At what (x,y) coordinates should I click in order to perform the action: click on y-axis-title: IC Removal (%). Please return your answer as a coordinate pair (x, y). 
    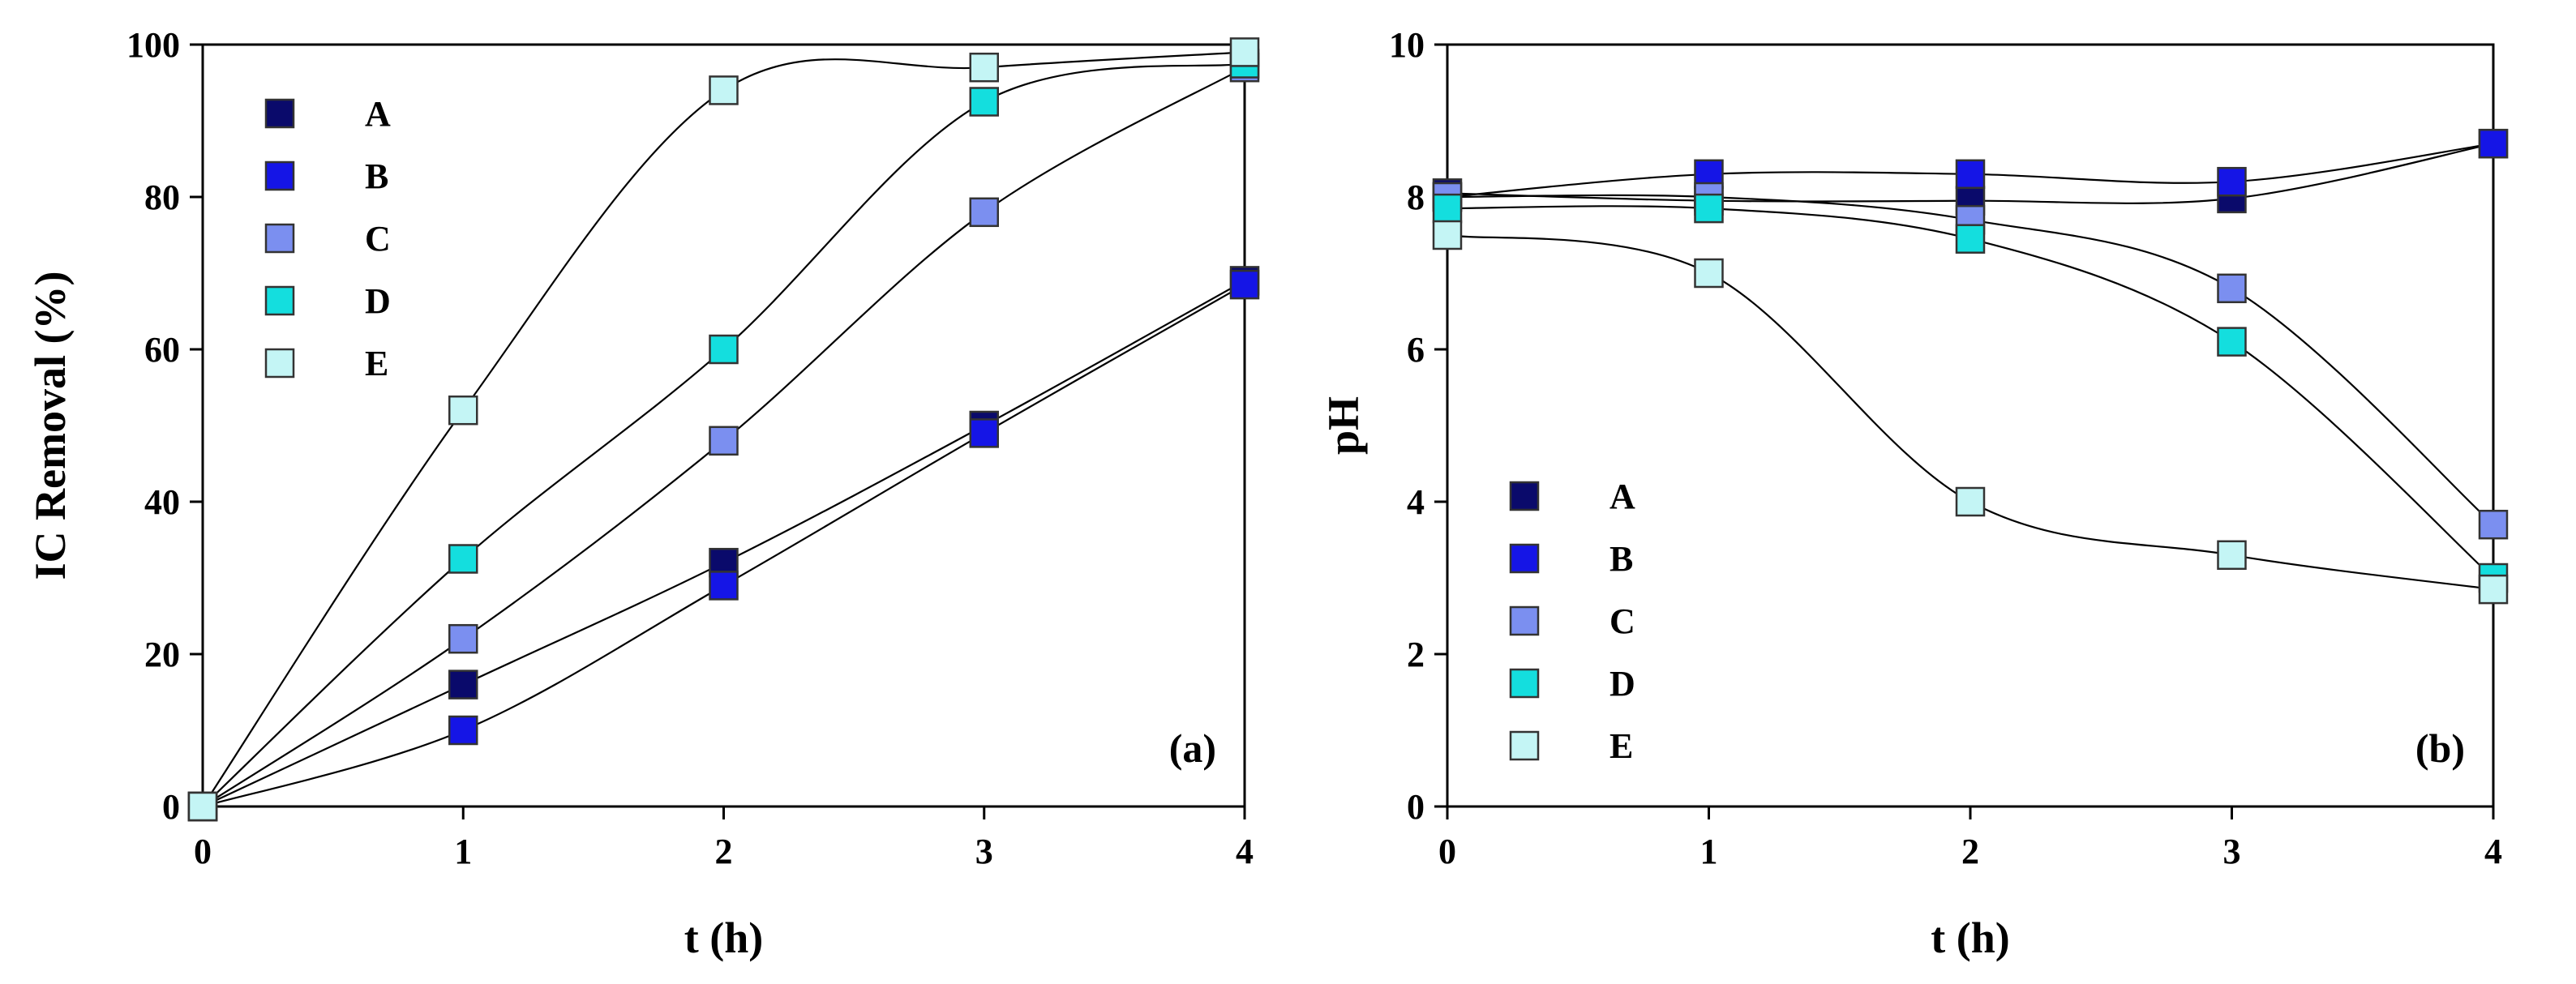
    Looking at the image, I should click on (50, 426).